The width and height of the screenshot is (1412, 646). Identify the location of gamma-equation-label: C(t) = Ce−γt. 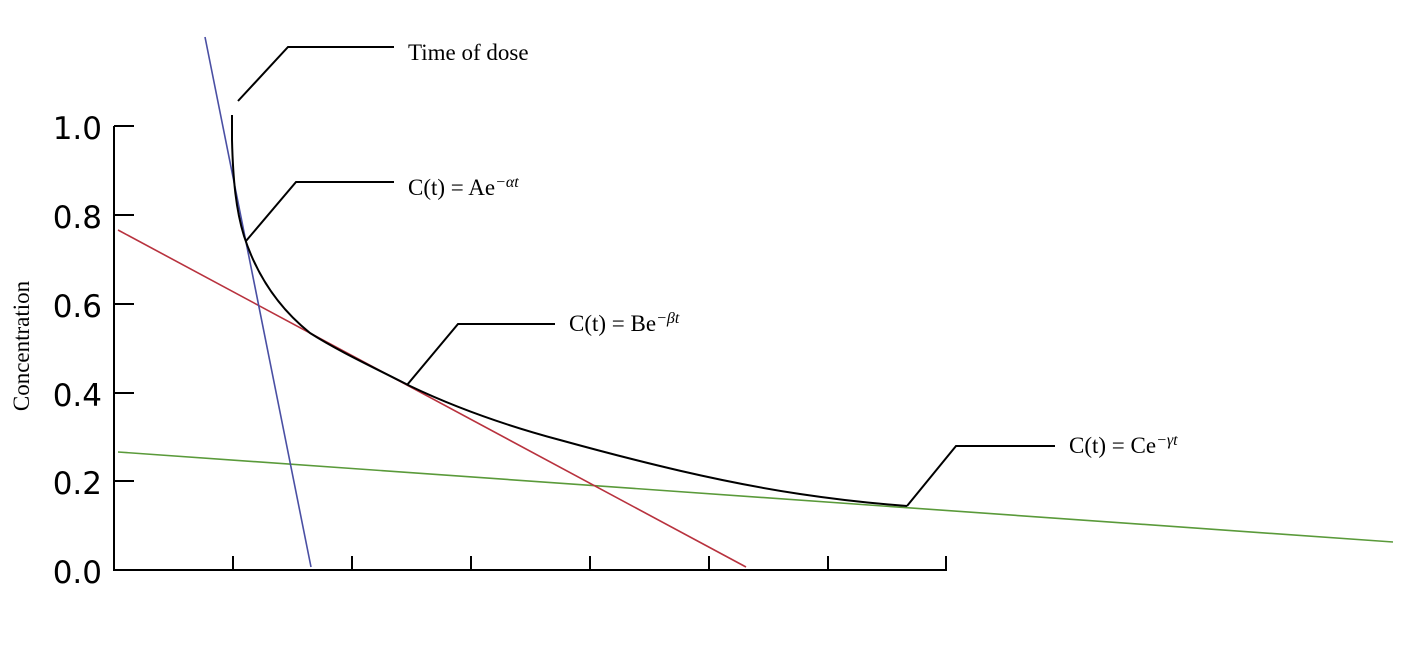
(1123, 445).